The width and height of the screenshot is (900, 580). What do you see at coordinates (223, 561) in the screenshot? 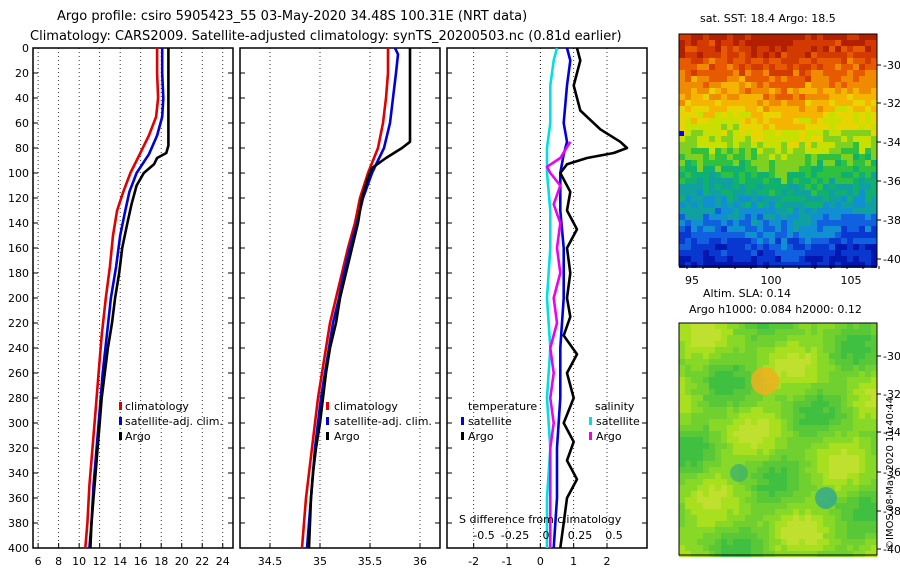
I see `x-tick-label: 24` at bounding box center [223, 561].